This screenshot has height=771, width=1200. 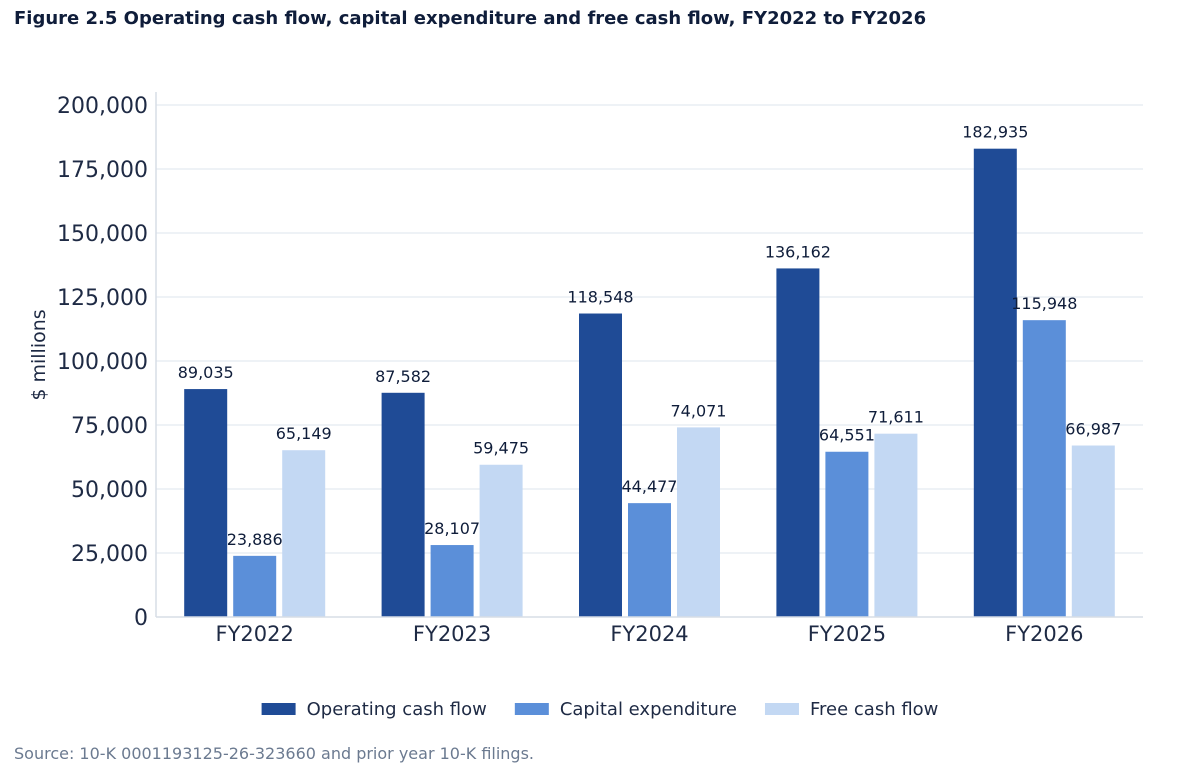 I want to click on y-tick-label: 25,000, so click(x=109, y=554).